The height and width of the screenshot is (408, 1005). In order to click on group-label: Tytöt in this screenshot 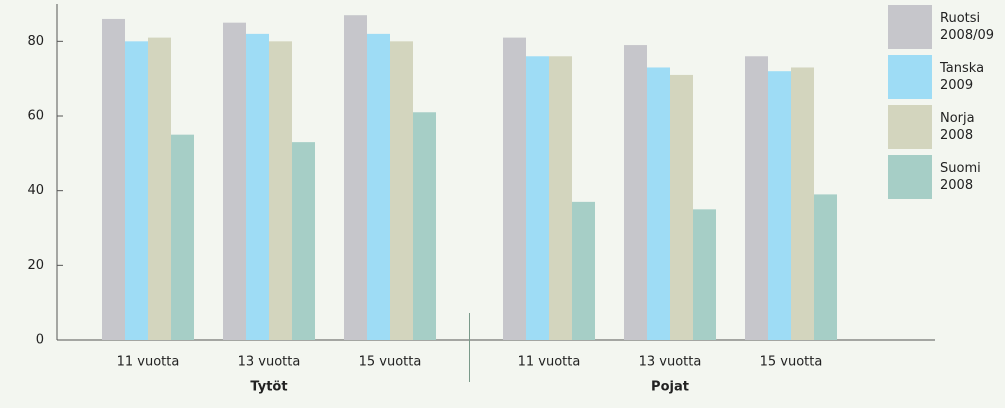, I will do `click(268, 387)`.